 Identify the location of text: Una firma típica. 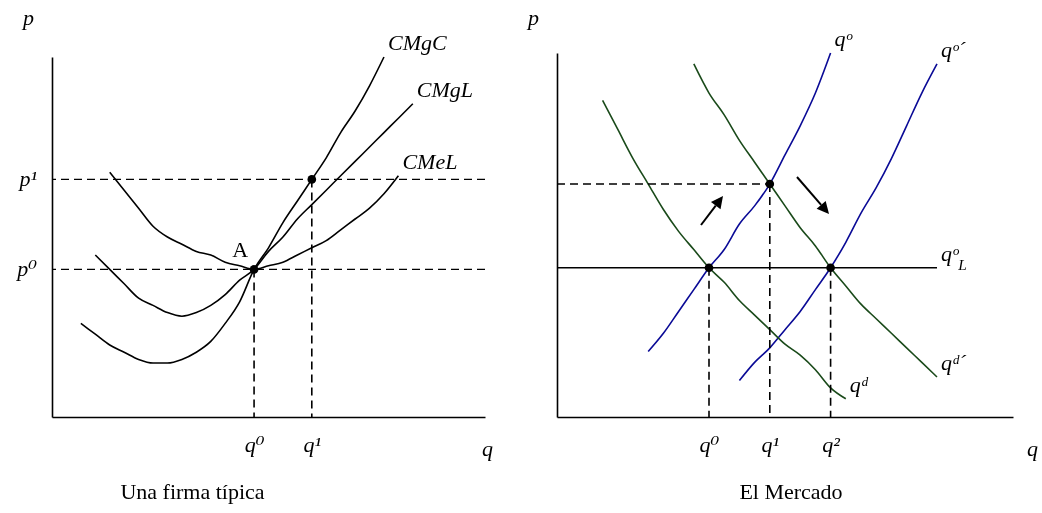
(192, 491).